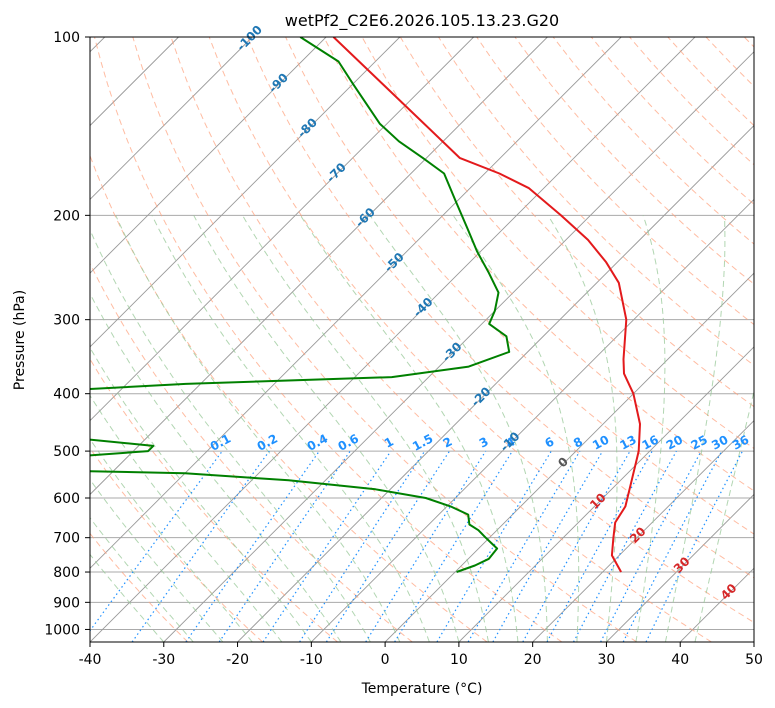 Image resolution: width=775 pixels, height=708 pixels. What do you see at coordinates (607, 660) in the screenshot?
I see `x-tick-label: 30` at bounding box center [607, 660].